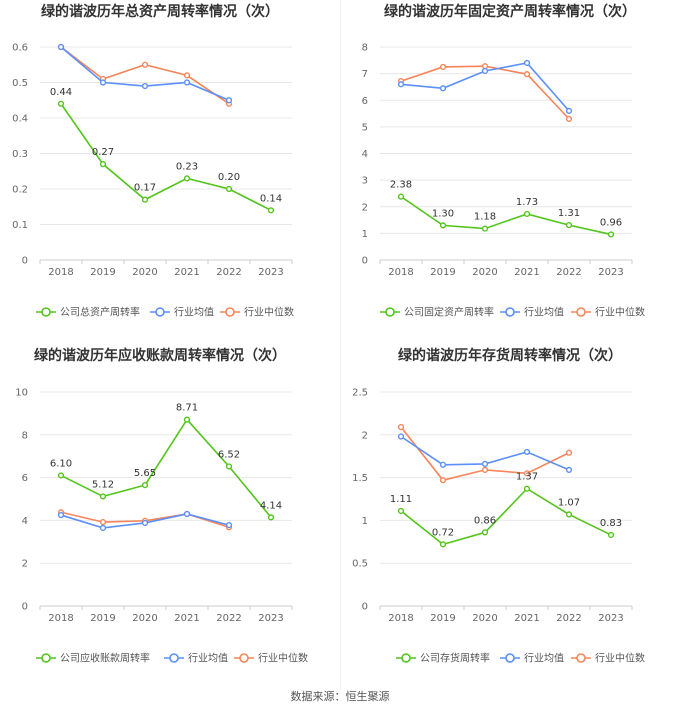 The height and width of the screenshot is (712, 680). Describe the element at coordinates (401, 499) in the screenshot. I see `data-label: 1.11` at that location.